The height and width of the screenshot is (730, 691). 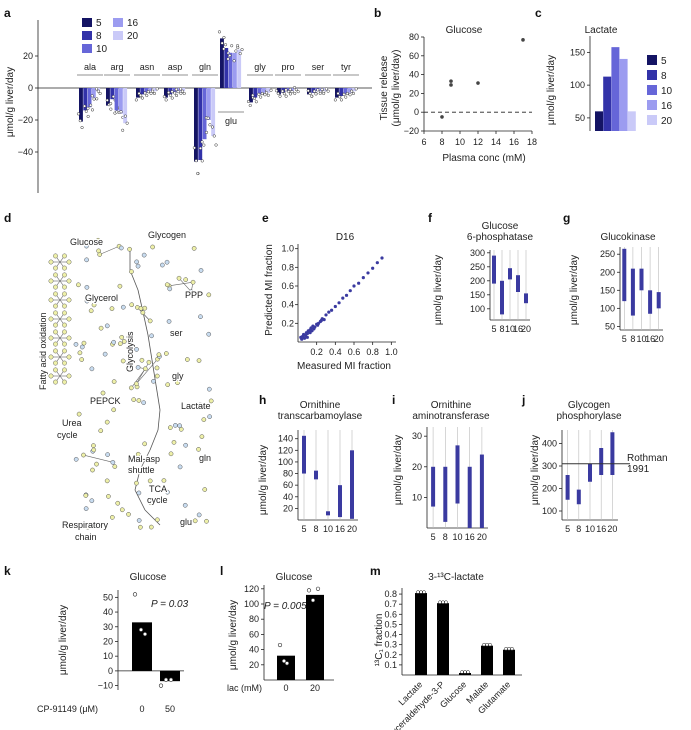 What do you see at coordinates (652, 120) in the screenshot?
I see `legend-swatch` at bounding box center [652, 120].